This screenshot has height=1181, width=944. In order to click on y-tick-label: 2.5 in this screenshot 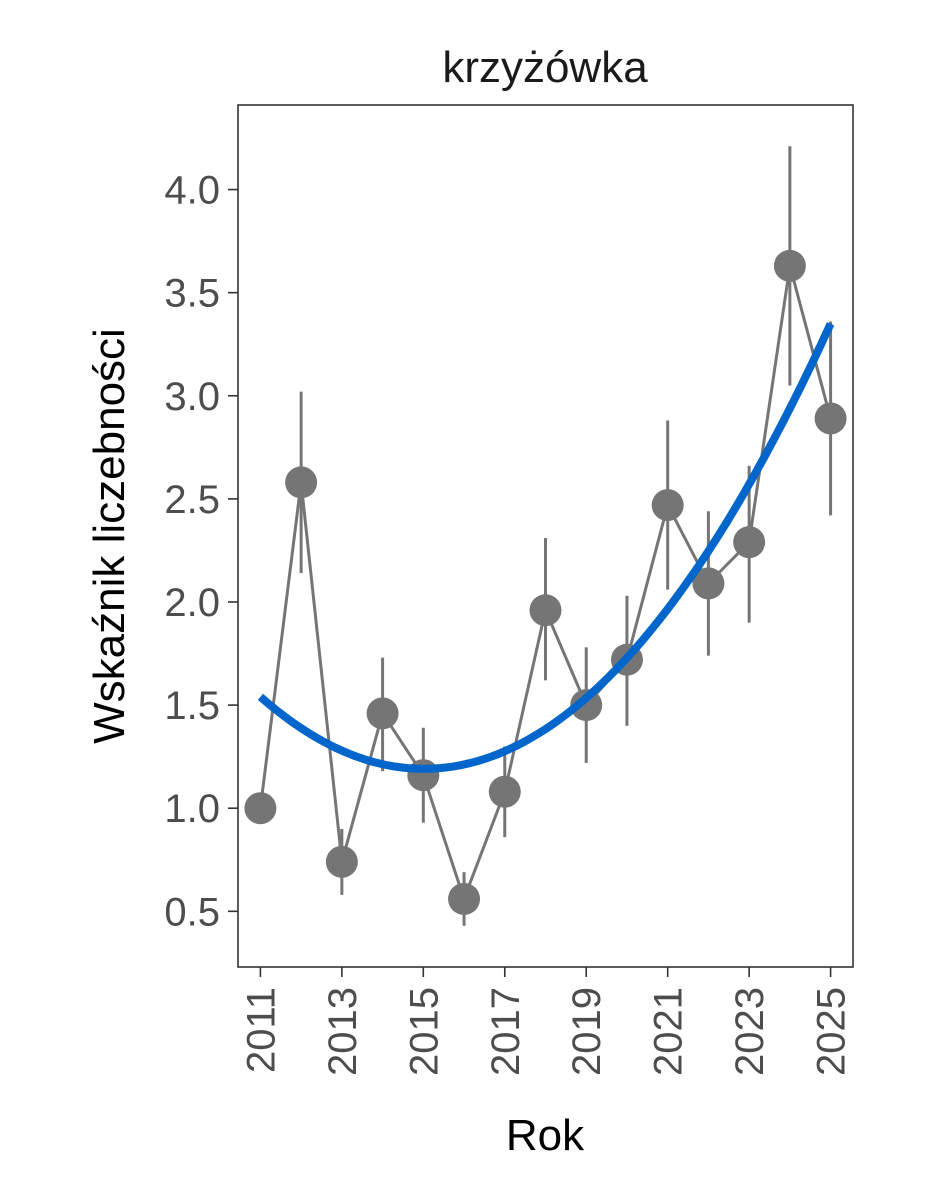, I will do `click(192, 500)`.